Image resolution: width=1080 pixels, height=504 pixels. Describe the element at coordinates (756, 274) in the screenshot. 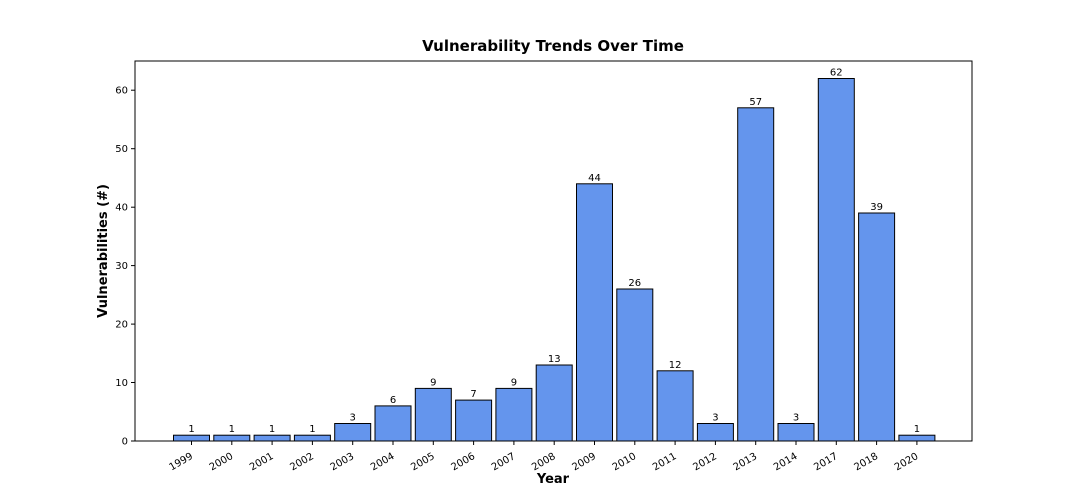

I see `bar-2013` at that location.